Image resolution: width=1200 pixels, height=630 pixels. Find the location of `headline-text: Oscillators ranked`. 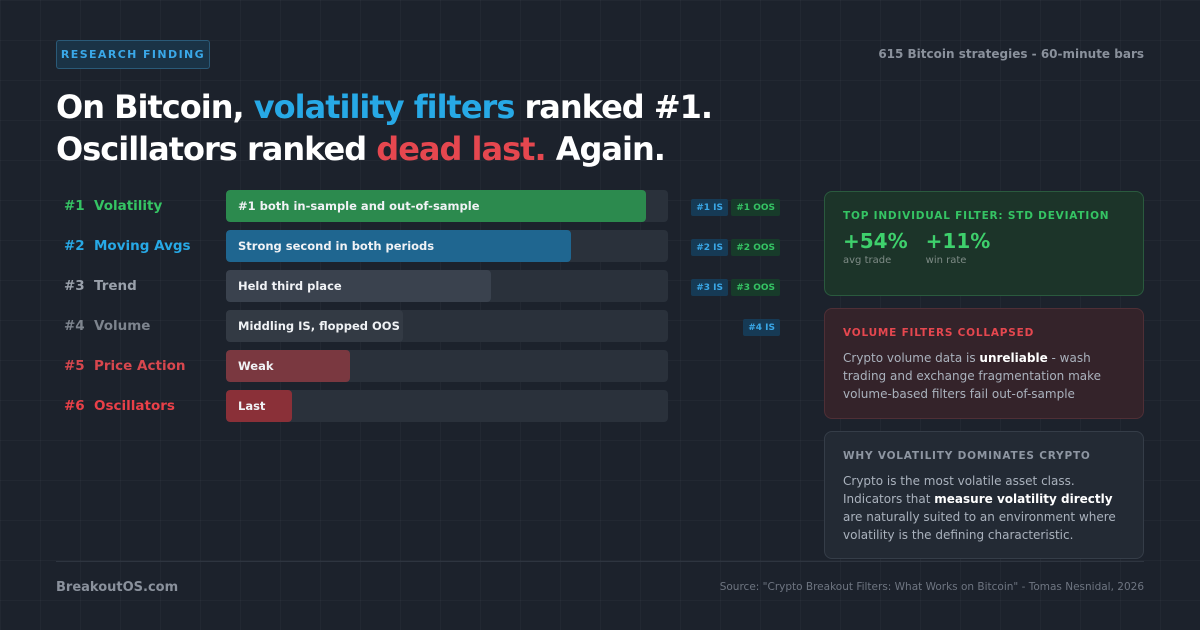

headline-text: Oscillators ranked is located at coordinates (216, 149).